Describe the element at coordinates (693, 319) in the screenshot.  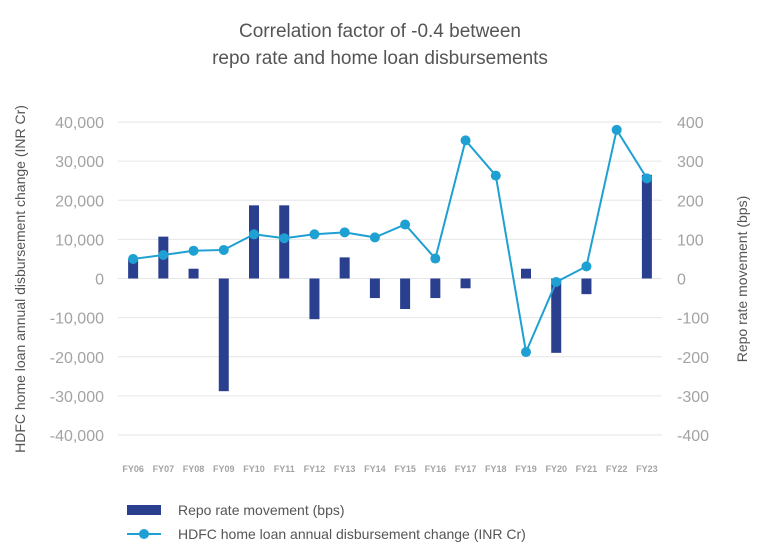
I see `right-axis-tick-label: -100` at that location.